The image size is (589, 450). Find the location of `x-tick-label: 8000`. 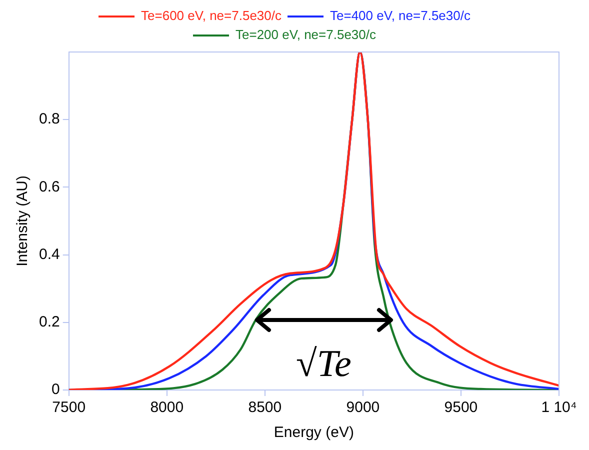

x-tick-label: 8000 is located at coordinates (167, 407).